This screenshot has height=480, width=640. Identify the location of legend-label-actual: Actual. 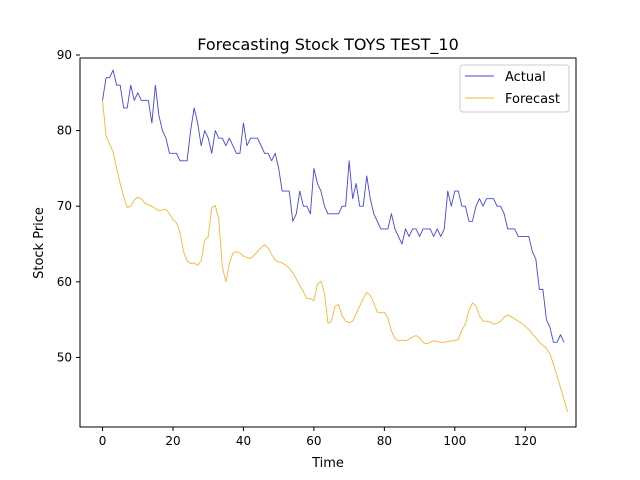
(525, 77).